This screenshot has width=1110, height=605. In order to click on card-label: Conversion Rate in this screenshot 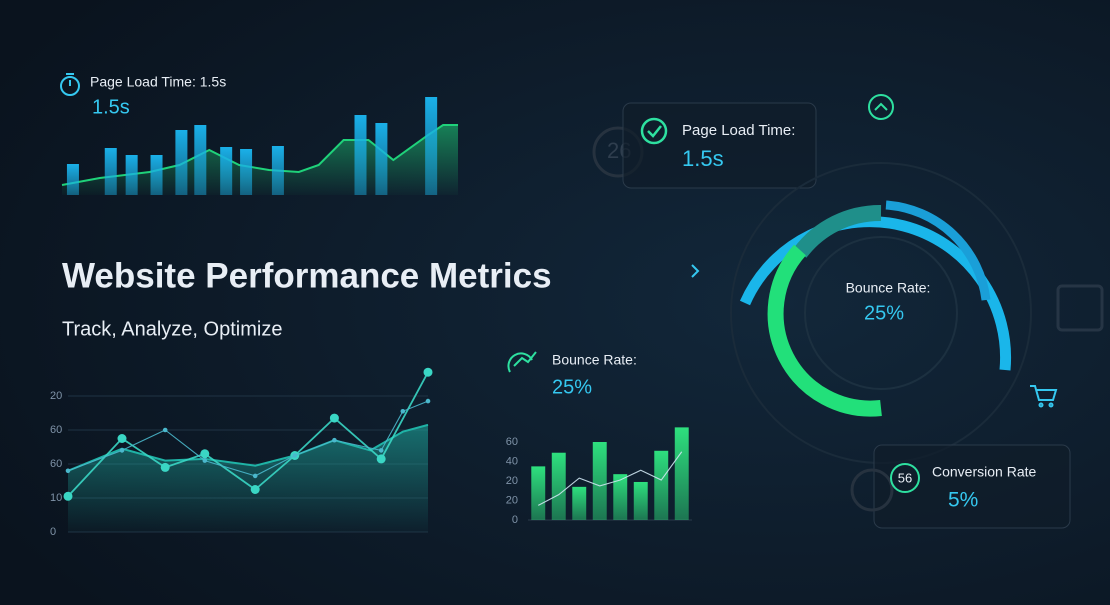, I will do `click(984, 472)`.